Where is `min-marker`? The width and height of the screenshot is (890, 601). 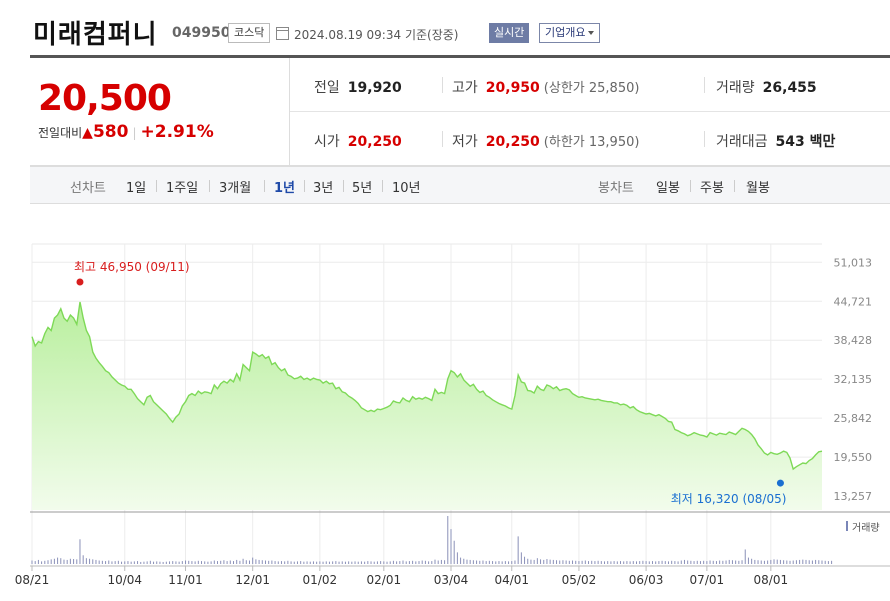
min-marker is located at coordinates (780, 483).